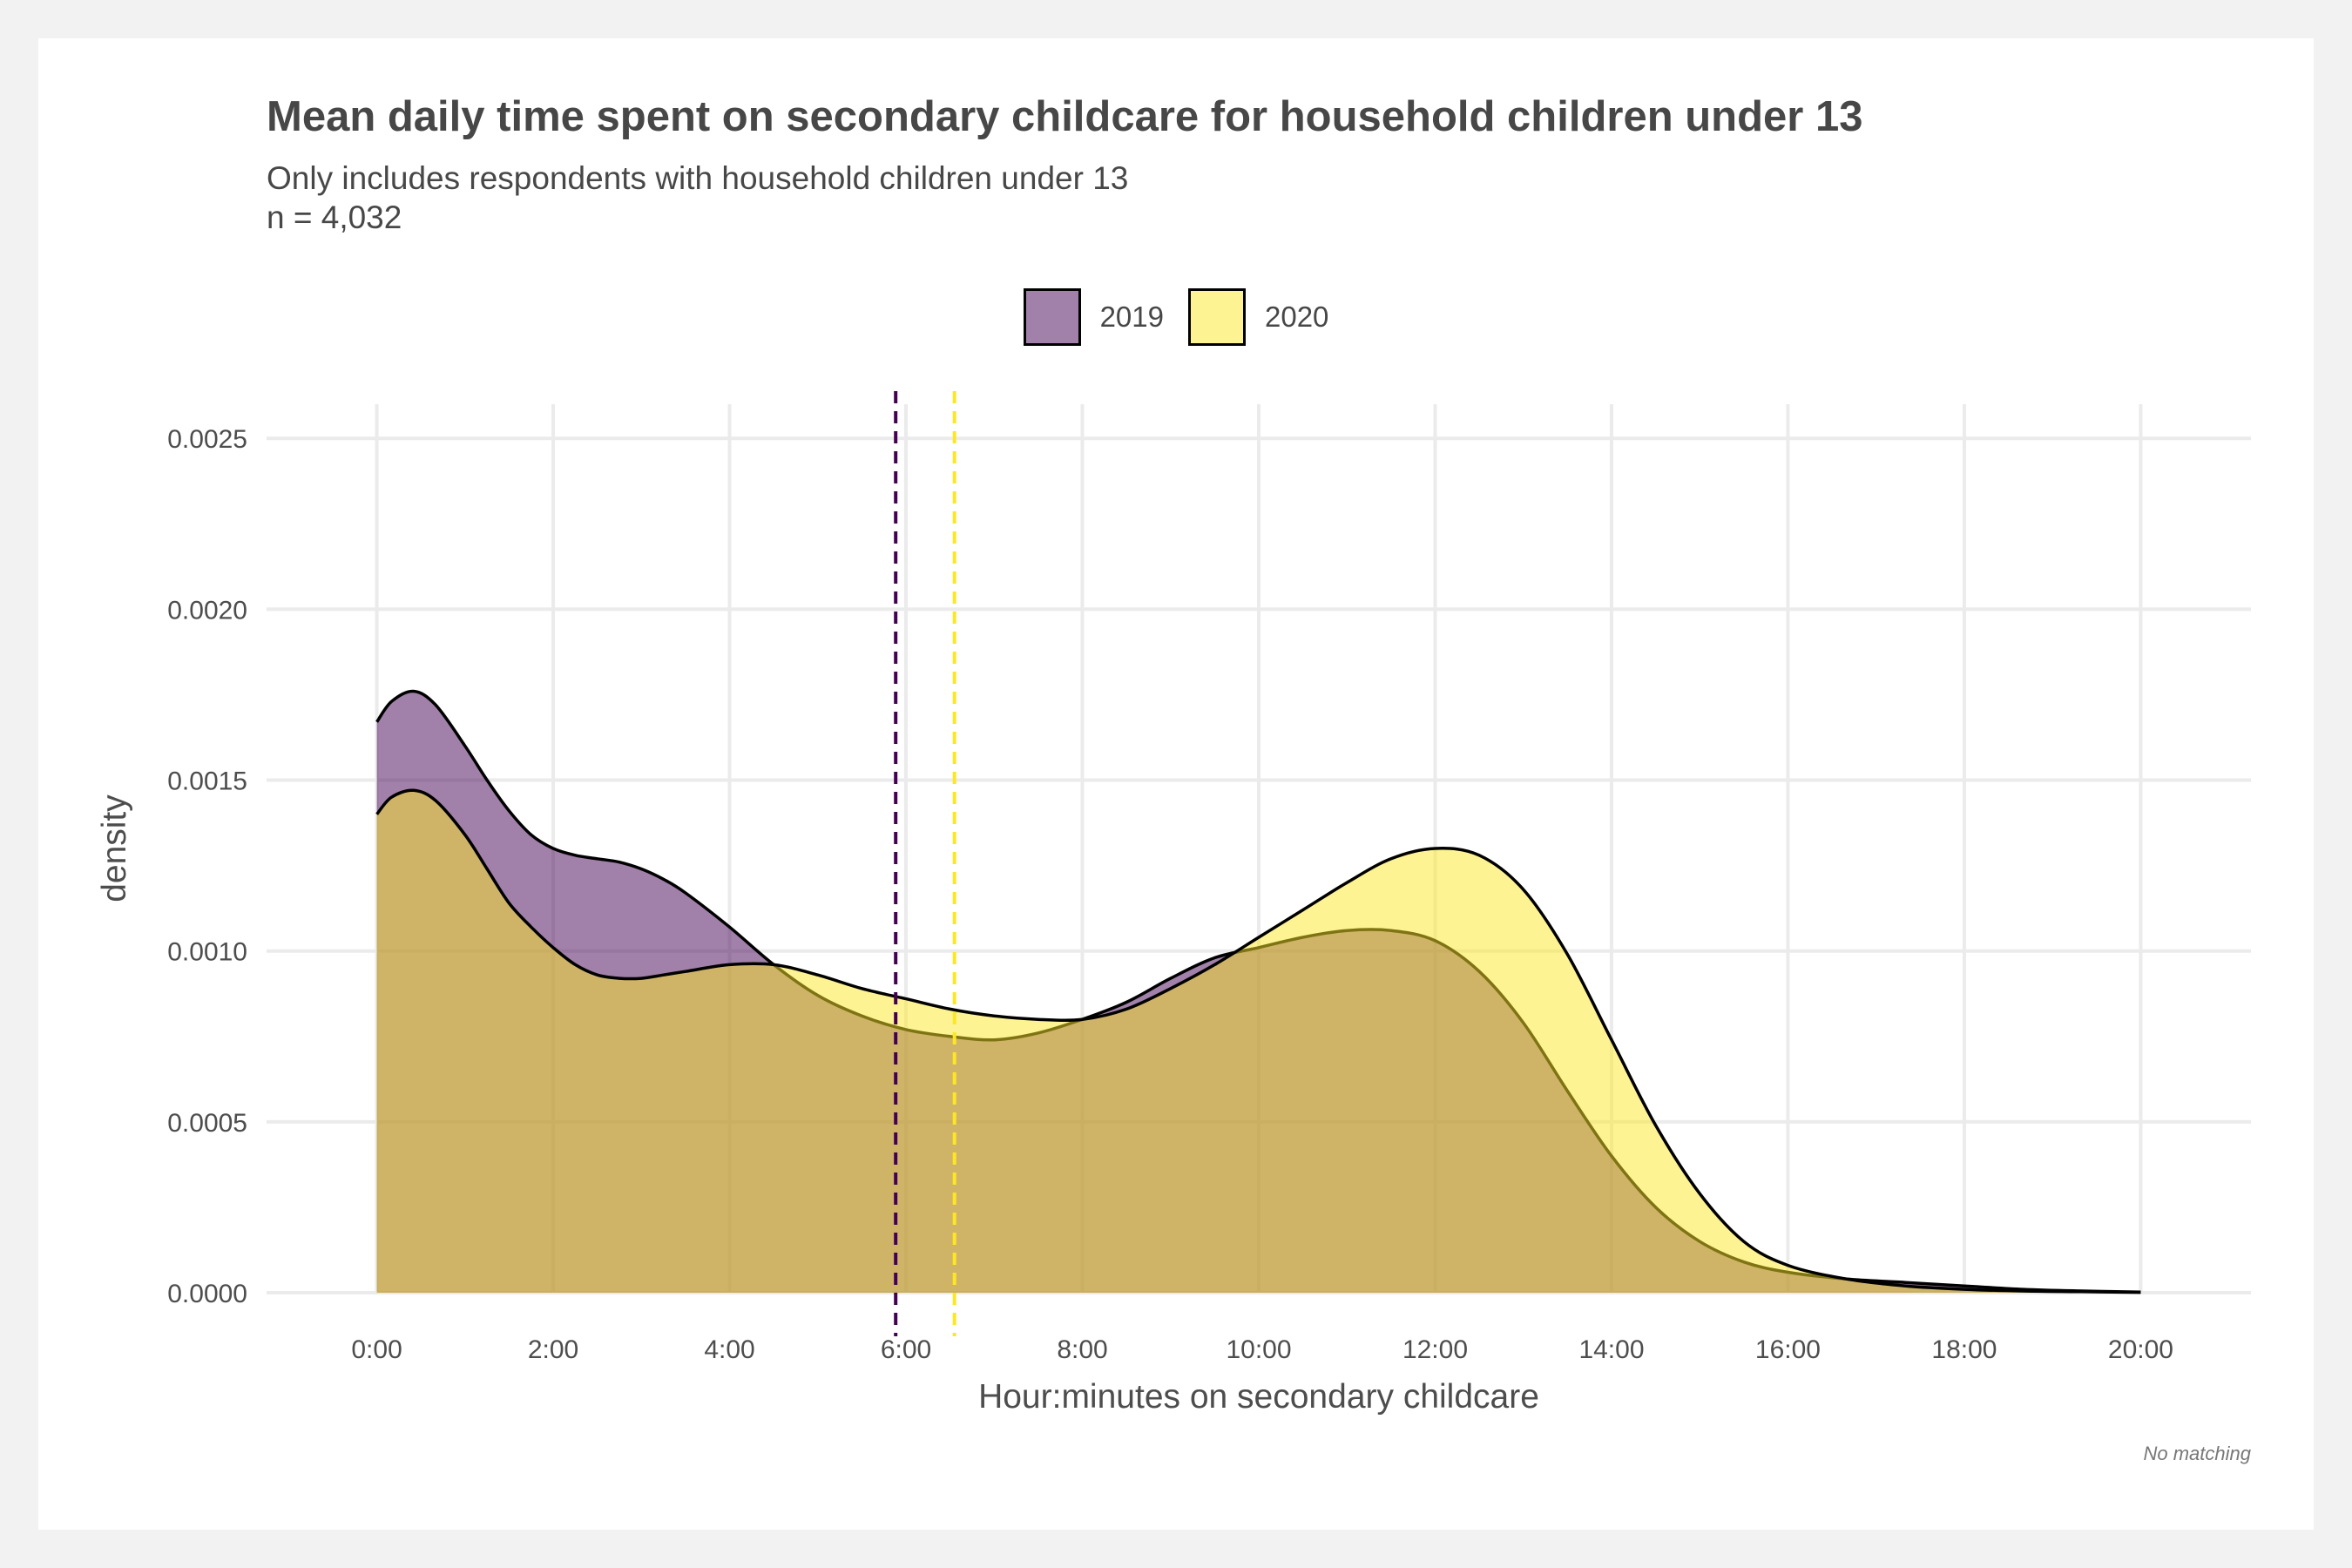 Image resolution: width=2352 pixels, height=1568 pixels. I want to click on y-tick-label-5: 0.0025, so click(207, 439).